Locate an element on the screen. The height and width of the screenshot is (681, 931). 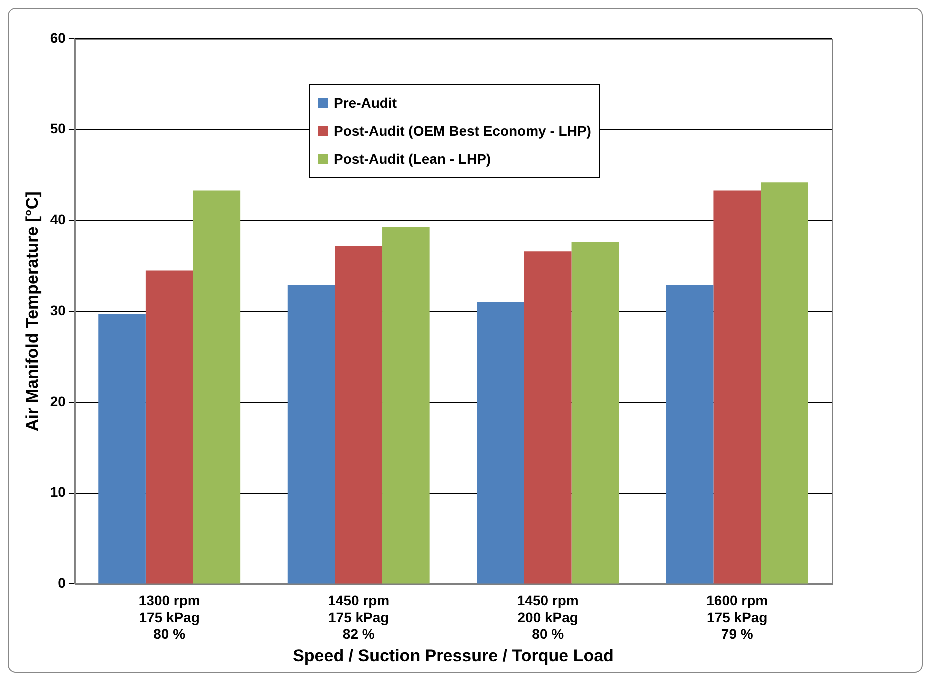
x-tick-label: 1300 rpm 175 kPag 80 % is located at coordinates (169, 617).